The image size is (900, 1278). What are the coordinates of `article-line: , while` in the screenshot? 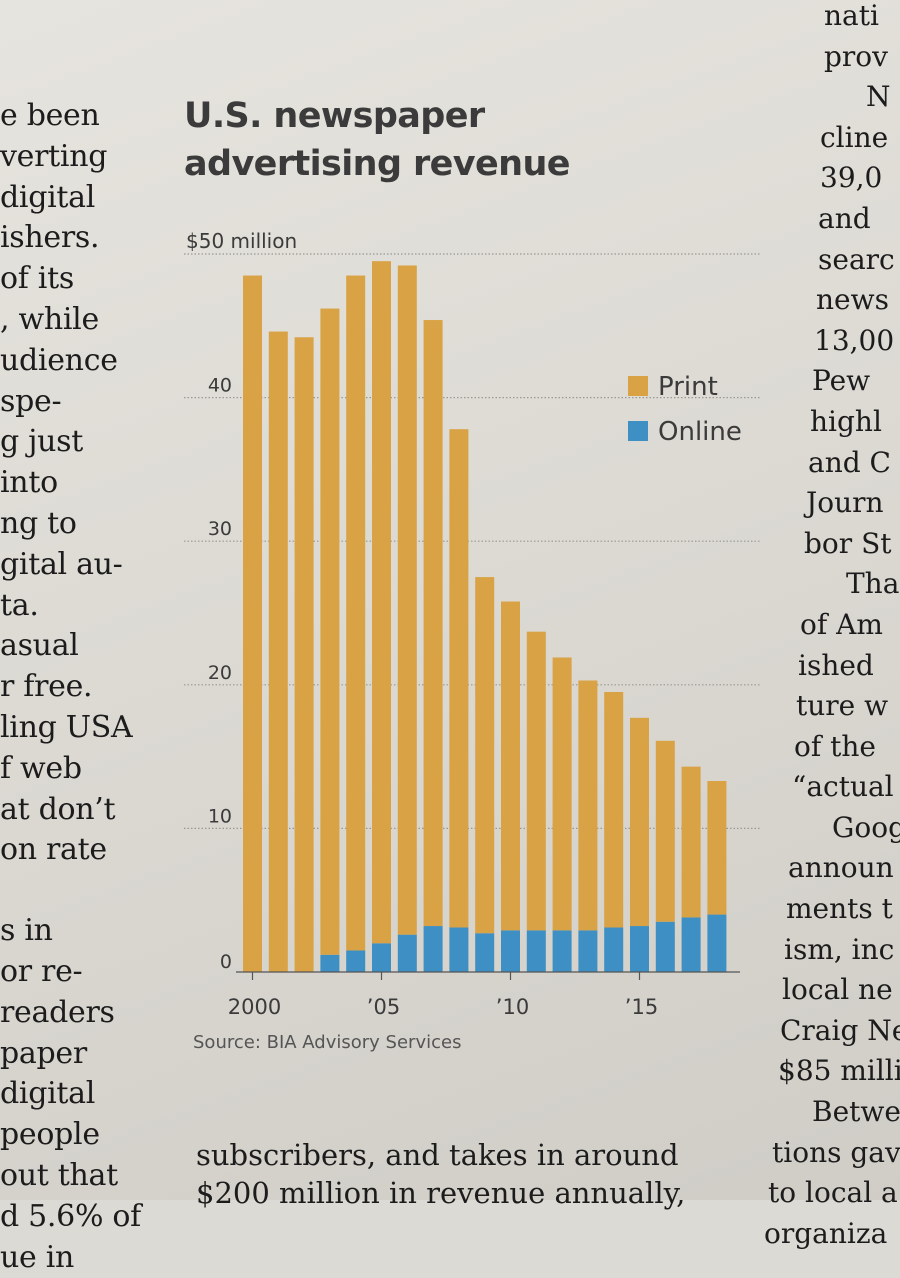 It's located at (49, 319).